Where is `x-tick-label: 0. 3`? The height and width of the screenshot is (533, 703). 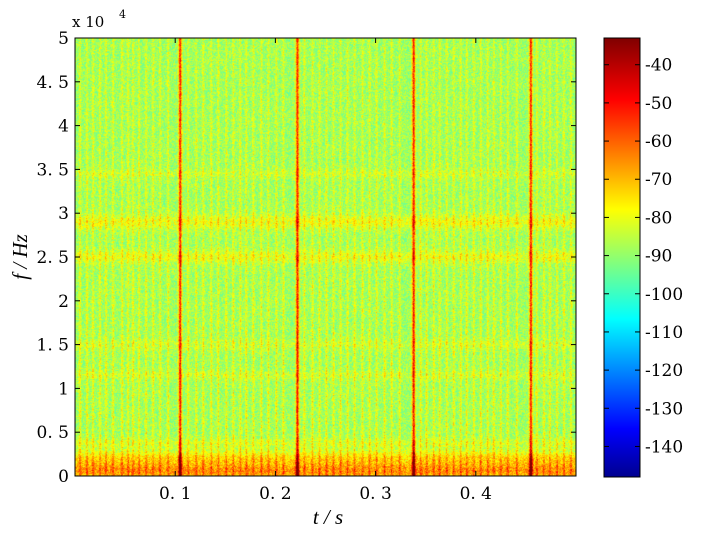 x-tick-label: 0. 3 is located at coordinates (375, 494).